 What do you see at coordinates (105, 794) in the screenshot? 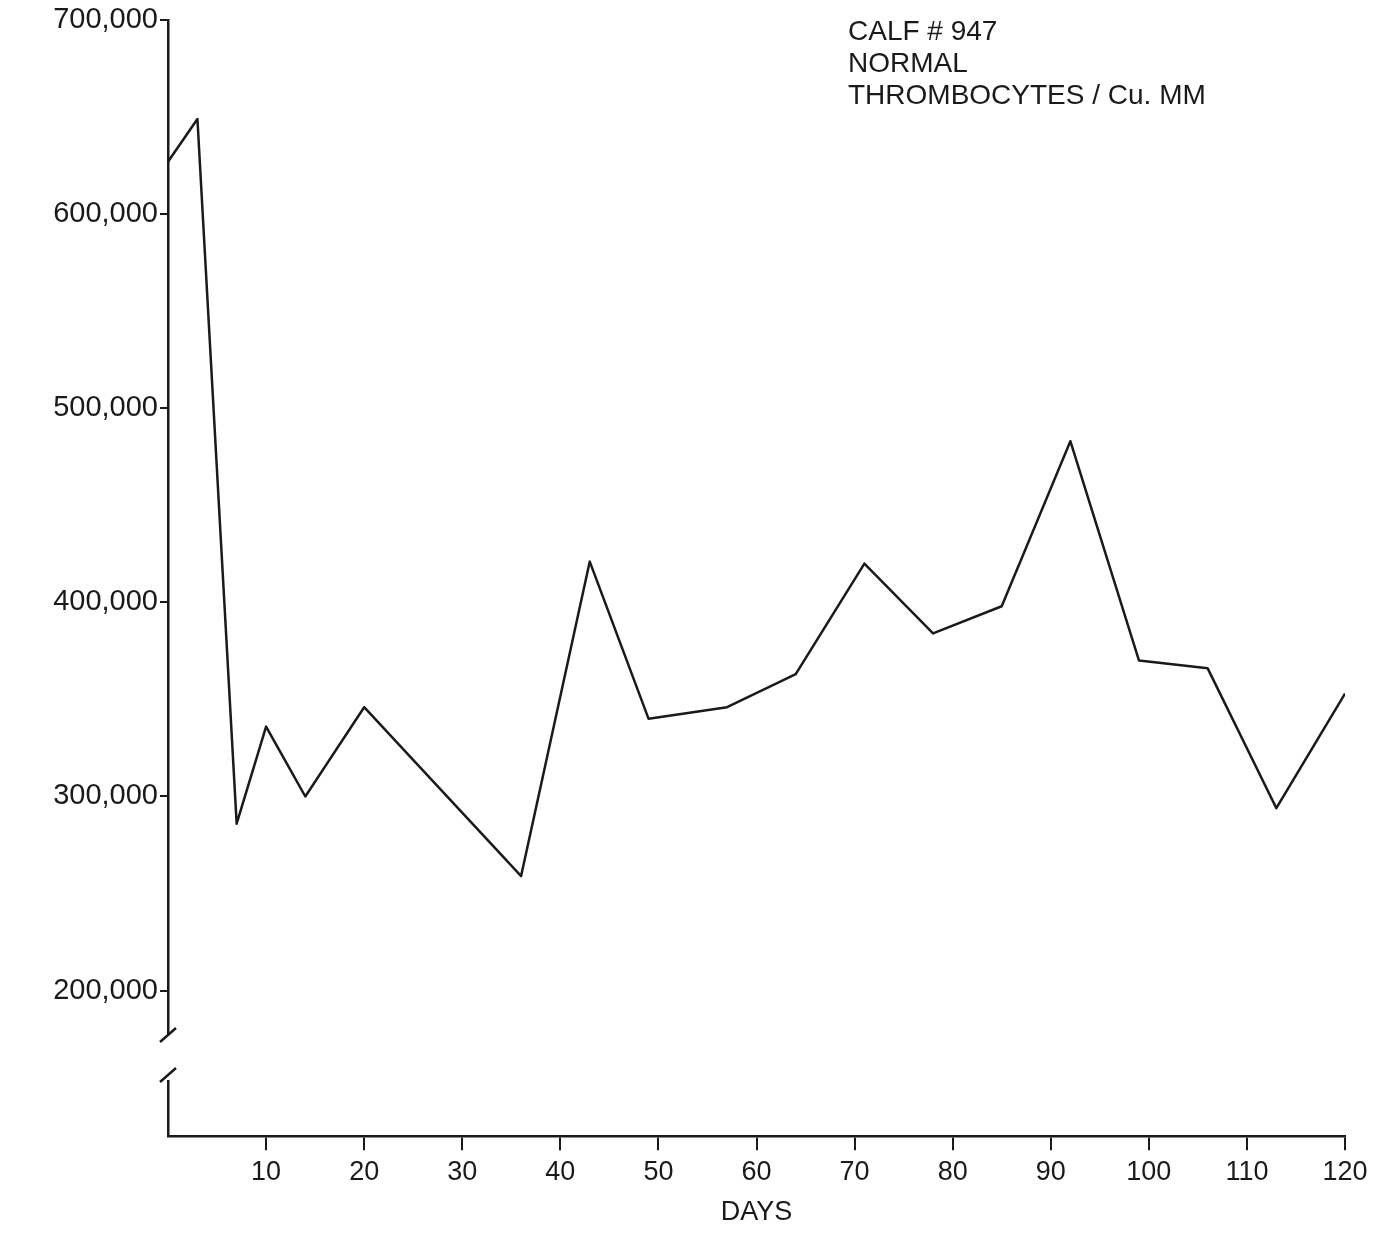
I see `y-tick-label: 300,000` at bounding box center [105, 794].